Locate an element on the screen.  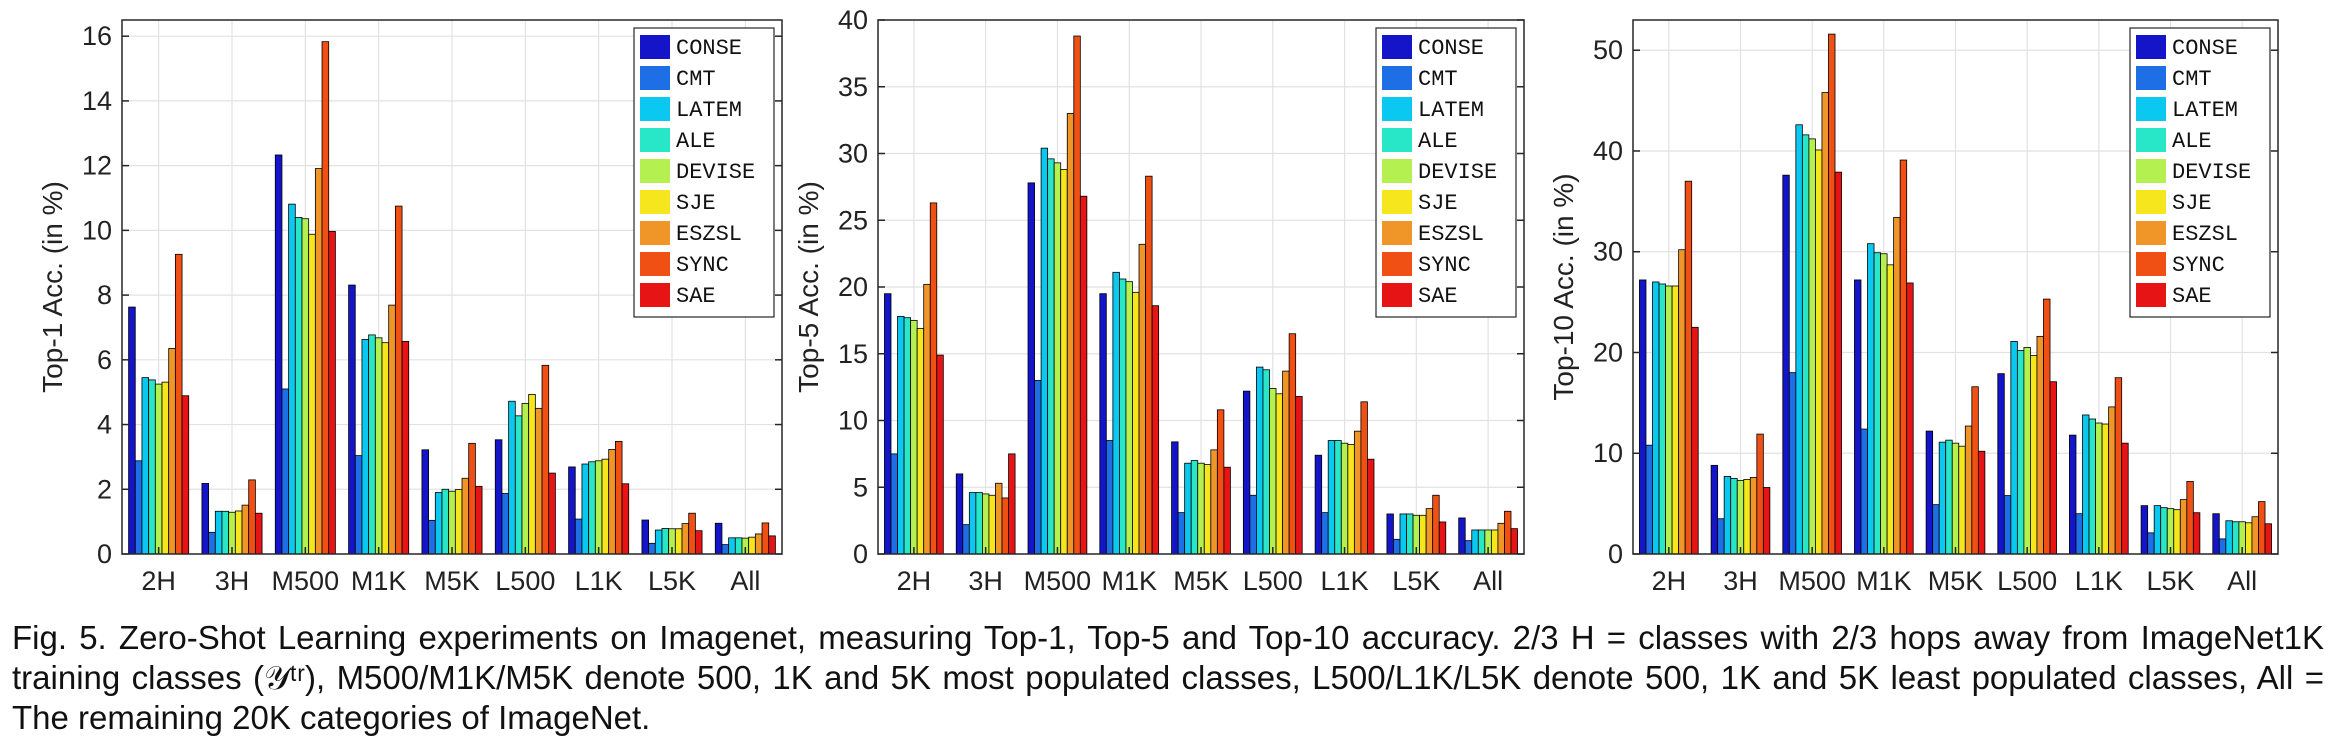
bar-devise-m500 is located at coordinates (1812, 346).